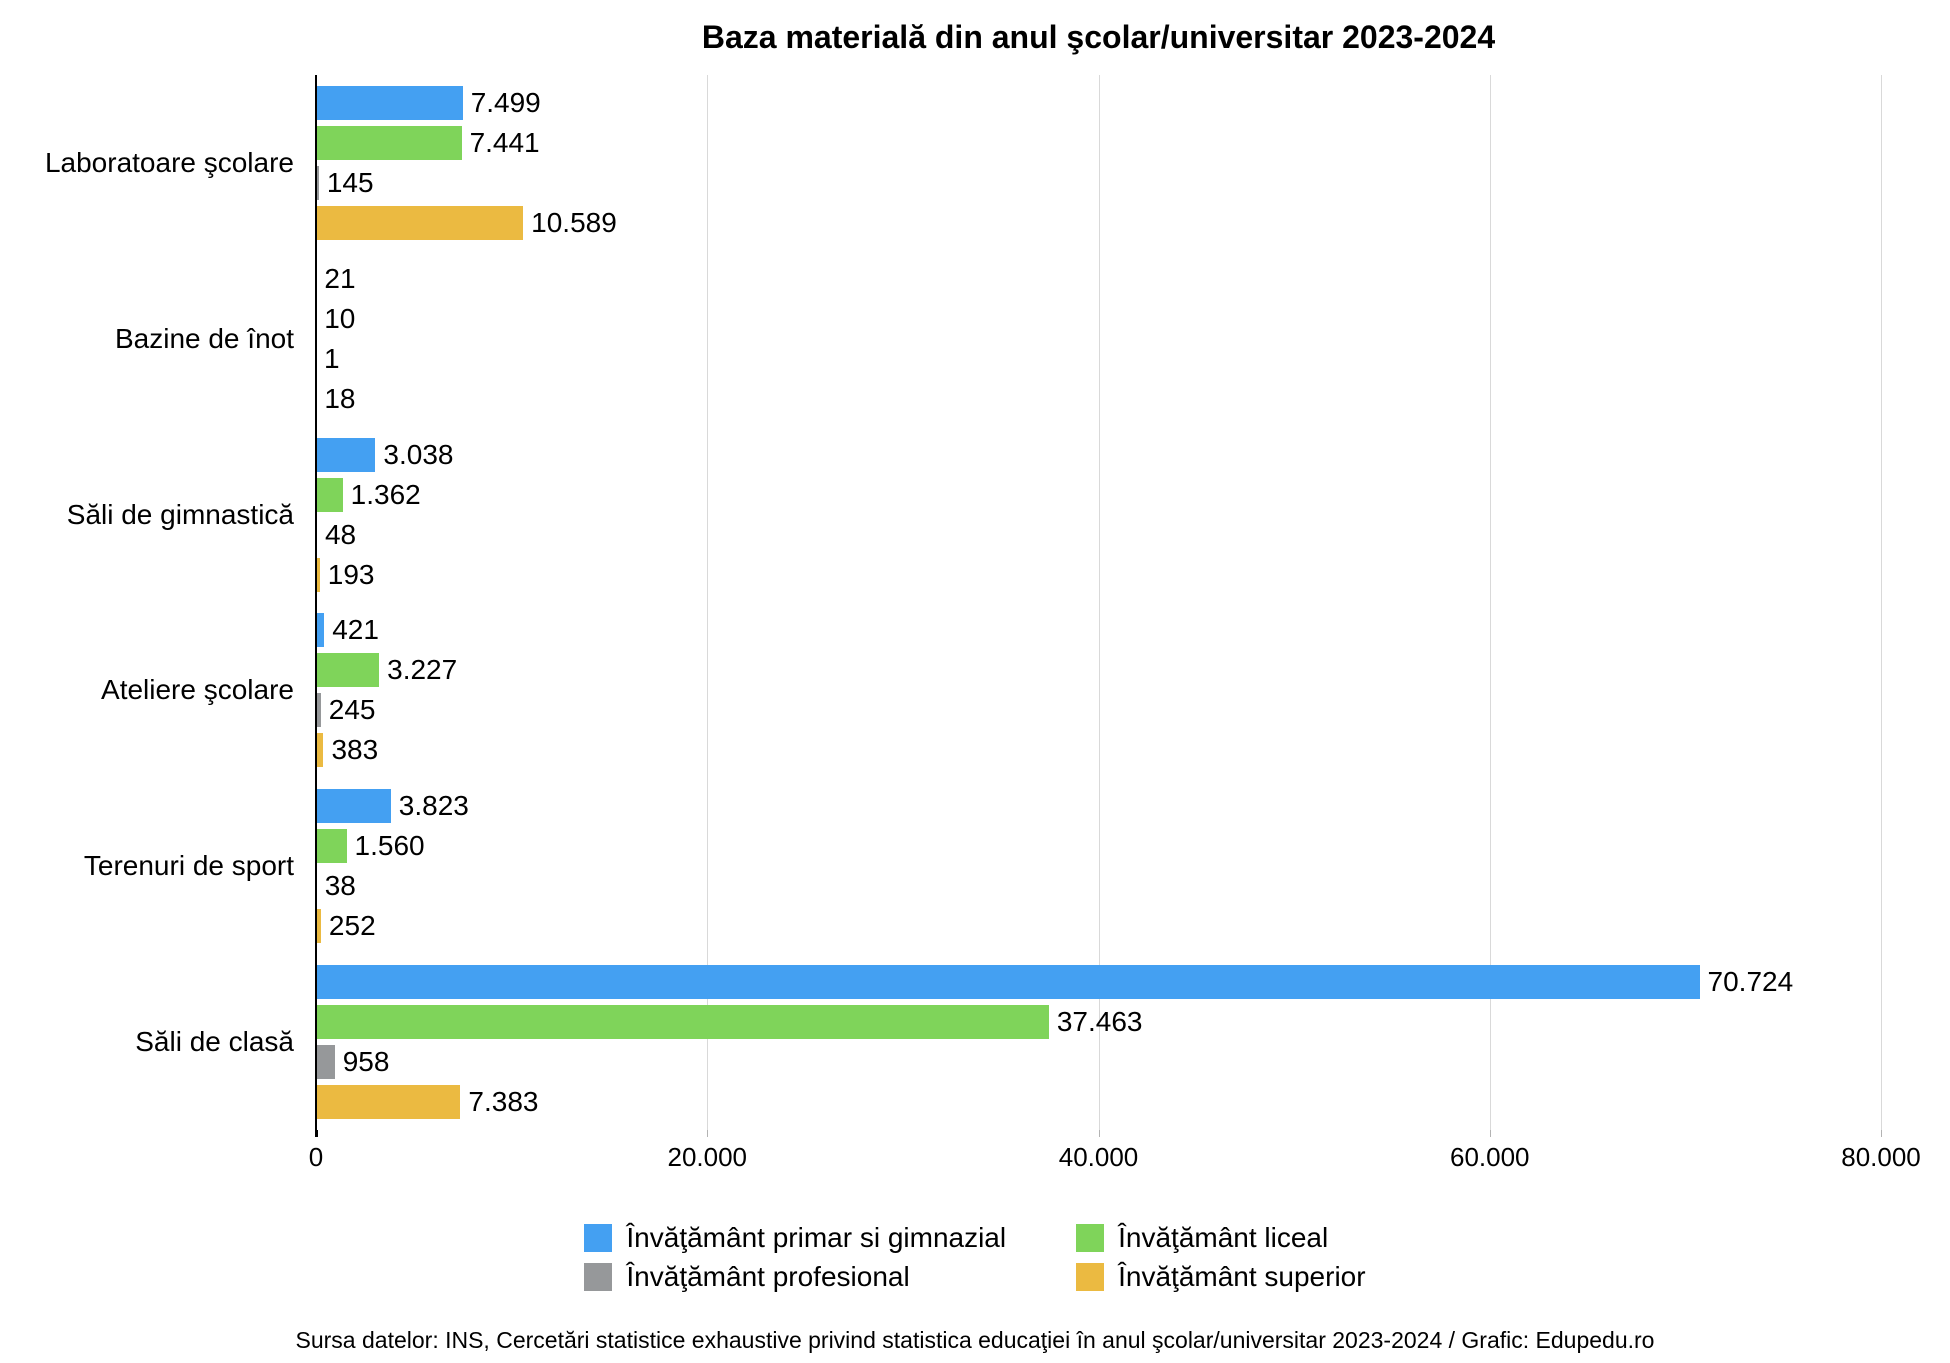 Image resolution: width=1950 pixels, height=1363 pixels. What do you see at coordinates (385, 494) in the screenshot?
I see `bar-value-label: 1.362` at bounding box center [385, 494].